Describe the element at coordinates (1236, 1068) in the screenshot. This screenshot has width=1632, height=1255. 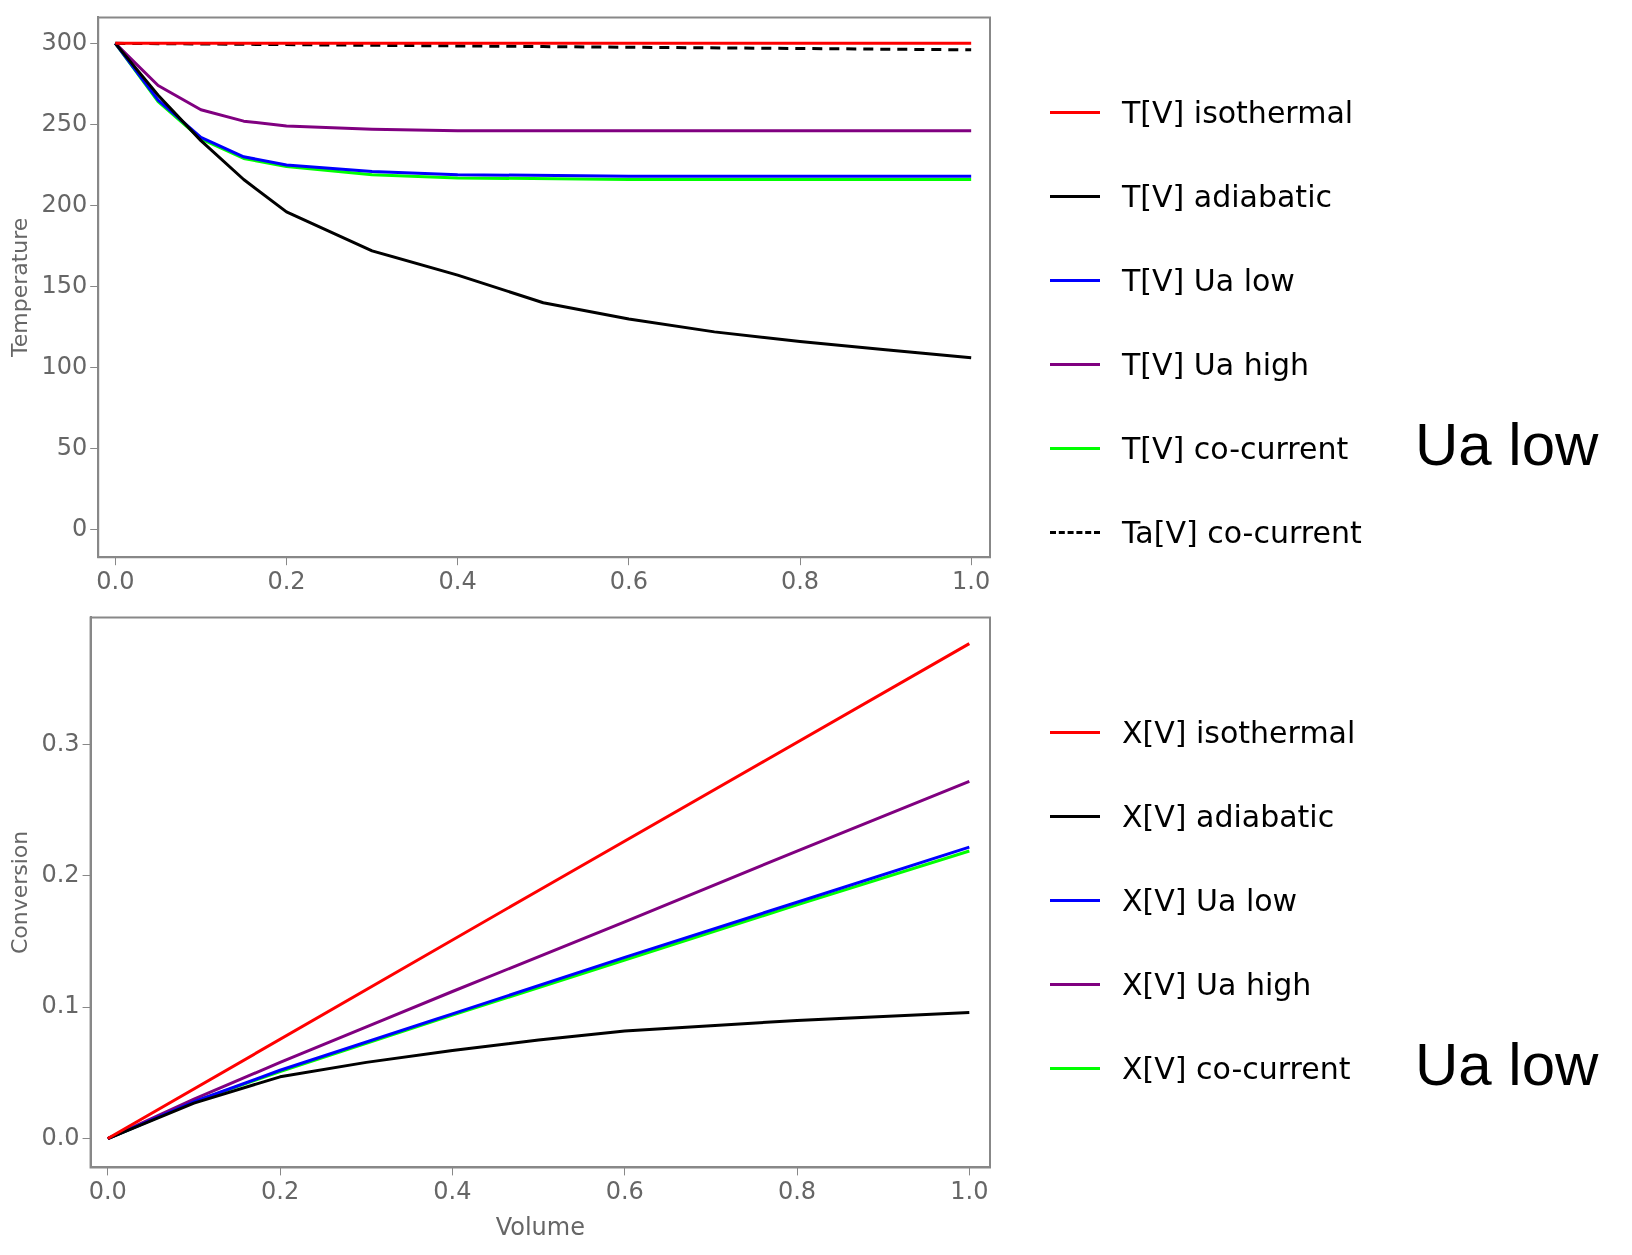
I see `legend-label: X[V] co-current` at that location.